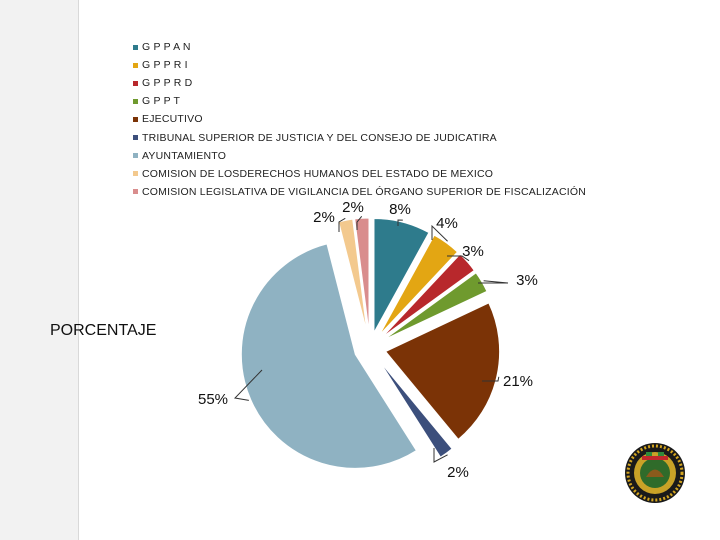 This screenshot has height=540, width=720. What do you see at coordinates (359, 65) in the screenshot?
I see `legend-item: G P P R I` at bounding box center [359, 65].